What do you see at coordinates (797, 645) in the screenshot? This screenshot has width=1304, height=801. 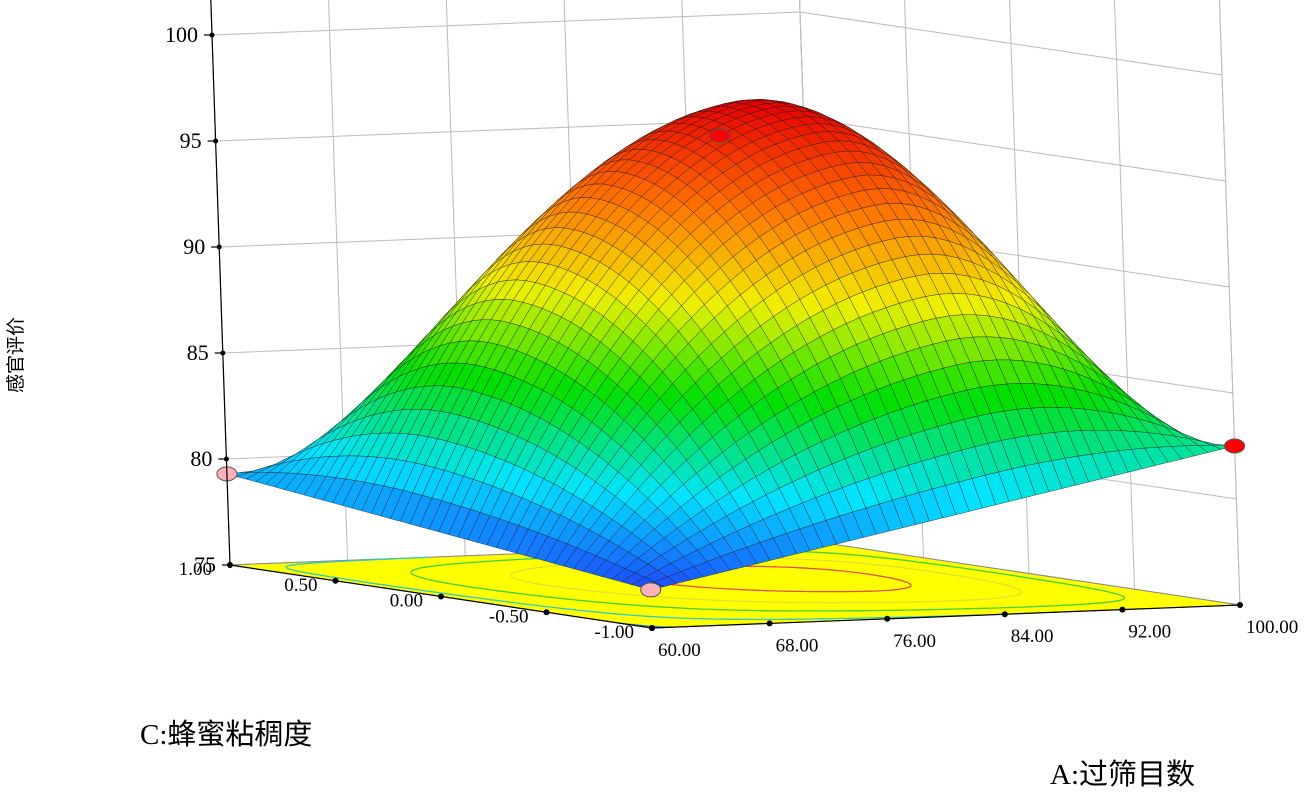 I see `a-tick-label: 68.00` at bounding box center [797, 645].